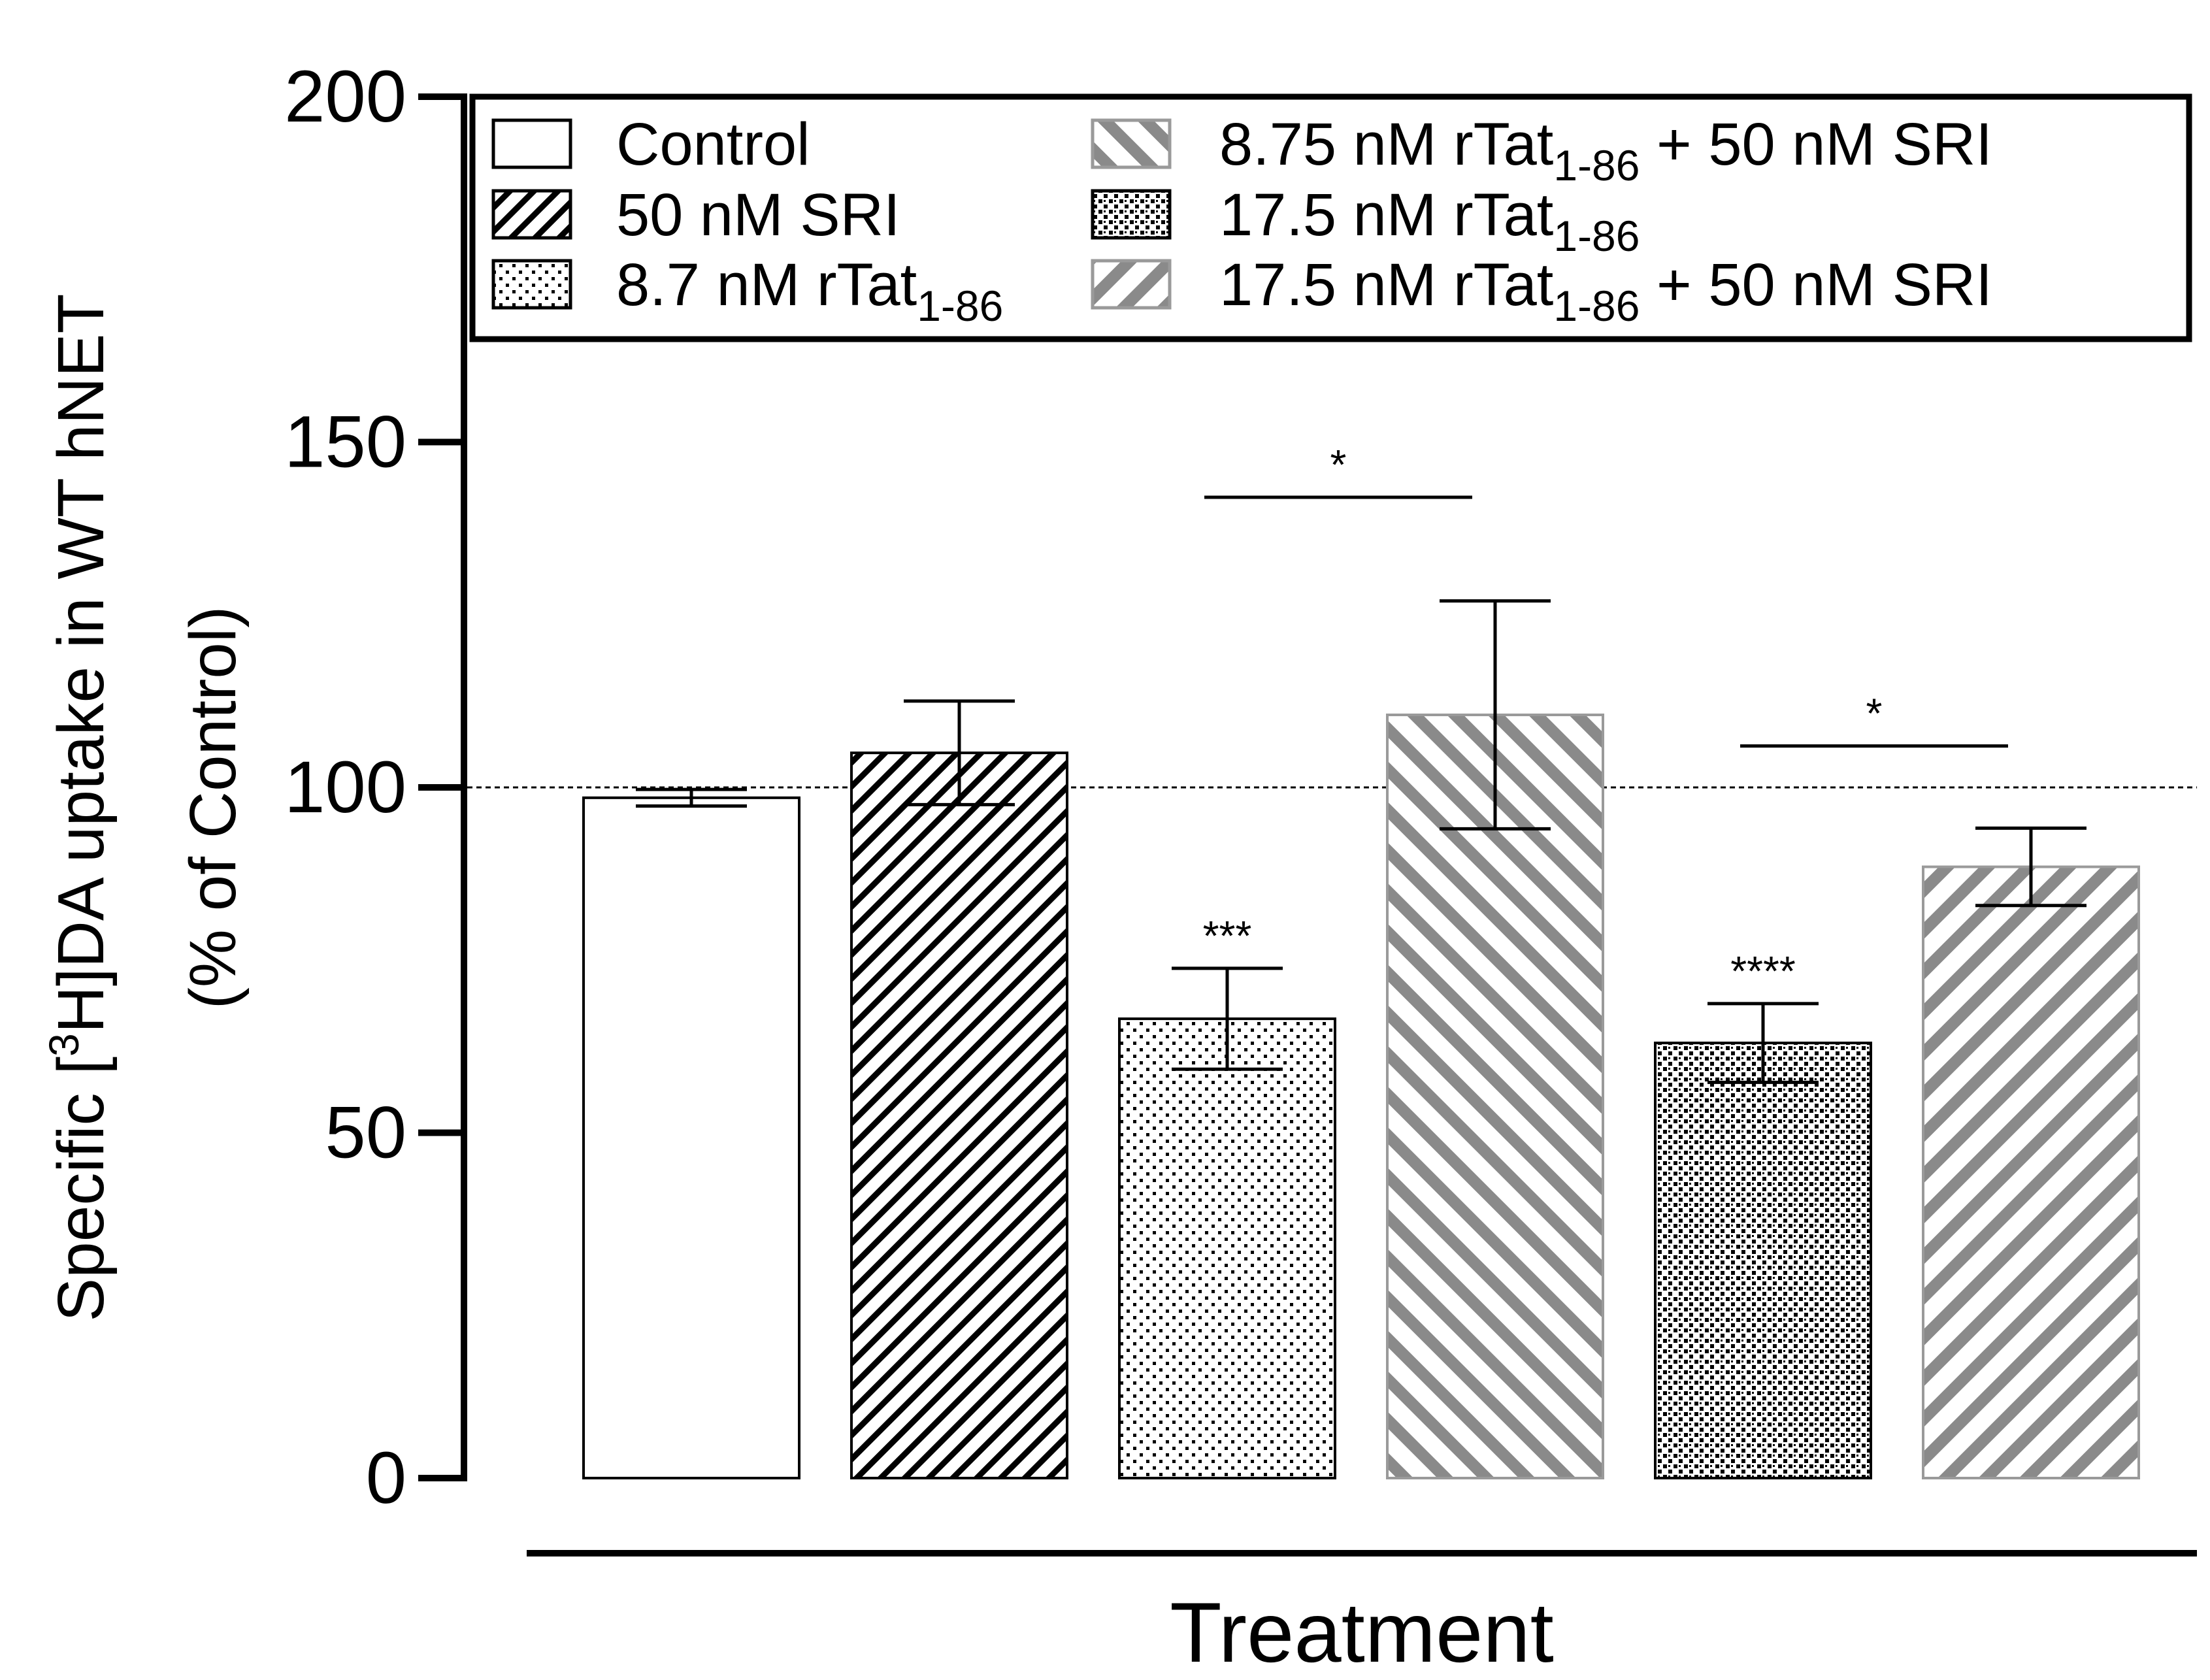  Describe the element at coordinates (1227, 935) in the screenshot. I see `bar-significance-label-2: ***` at that location.